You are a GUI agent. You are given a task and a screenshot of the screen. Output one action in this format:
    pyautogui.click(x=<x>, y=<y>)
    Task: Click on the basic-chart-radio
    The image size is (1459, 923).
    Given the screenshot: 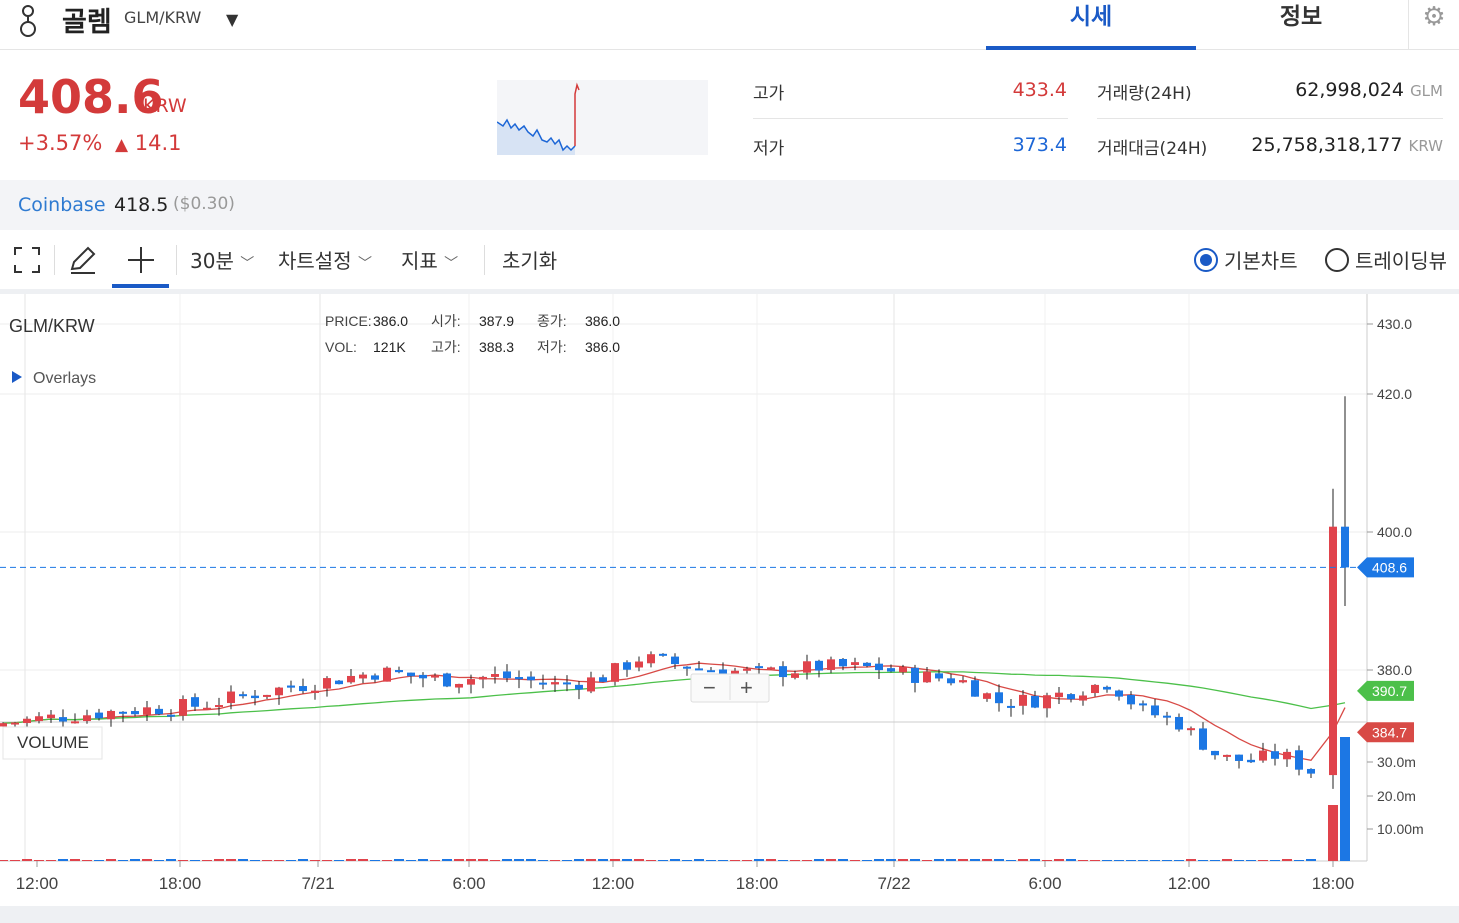 What is the action you would take?
    pyautogui.click(x=1206, y=260)
    